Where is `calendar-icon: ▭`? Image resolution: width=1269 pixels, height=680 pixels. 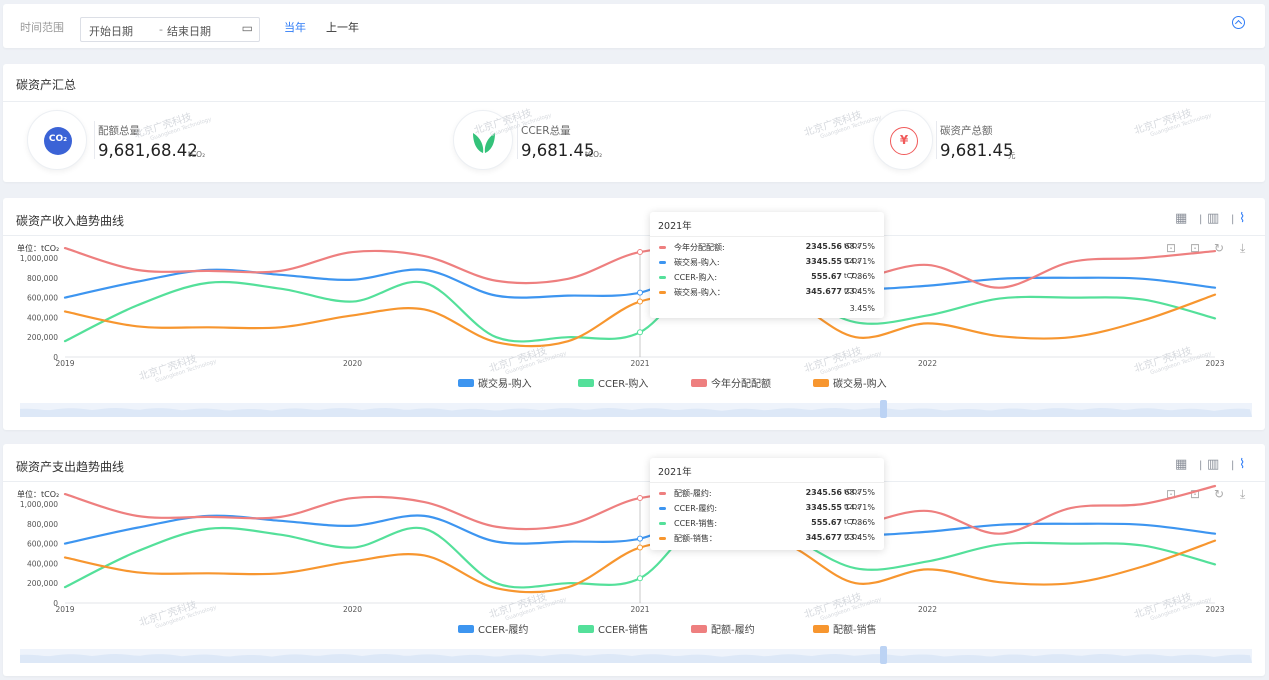 calendar-icon: ▭ is located at coordinates (247, 28).